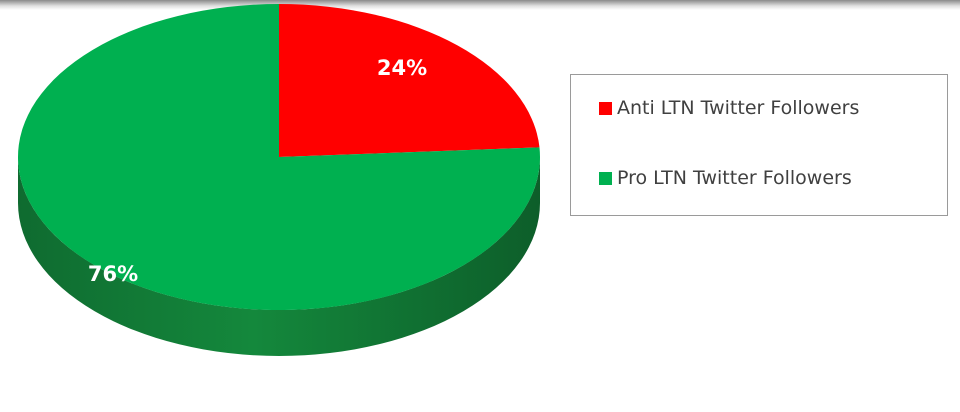  Describe the element at coordinates (605, 108) in the screenshot. I see `legend-swatch-anti` at that location.